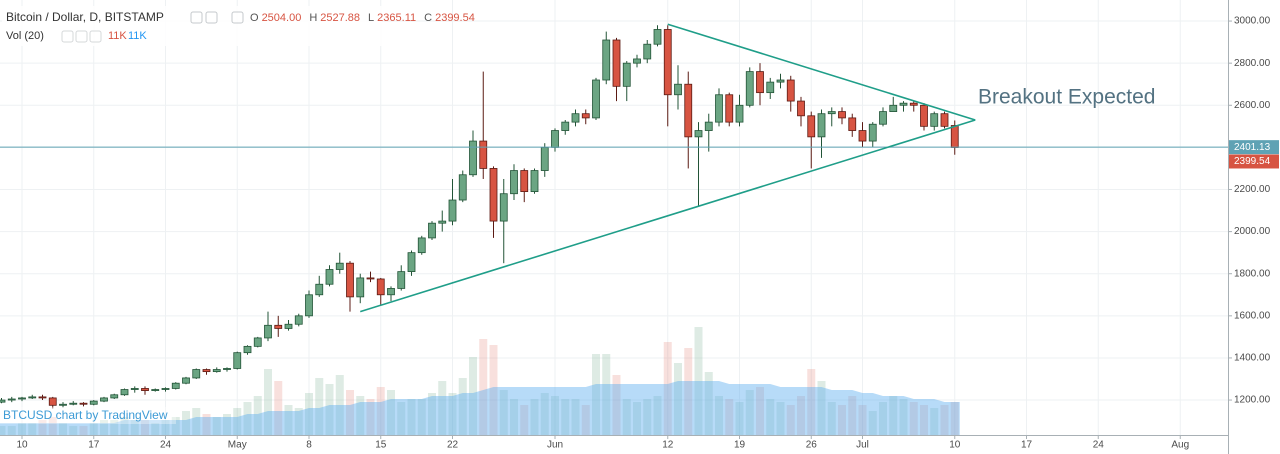 This screenshot has height=454, width=1280. What do you see at coordinates (94, 445) in the screenshot?
I see `x-tick-label: 17` at bounding box center [94, 445].